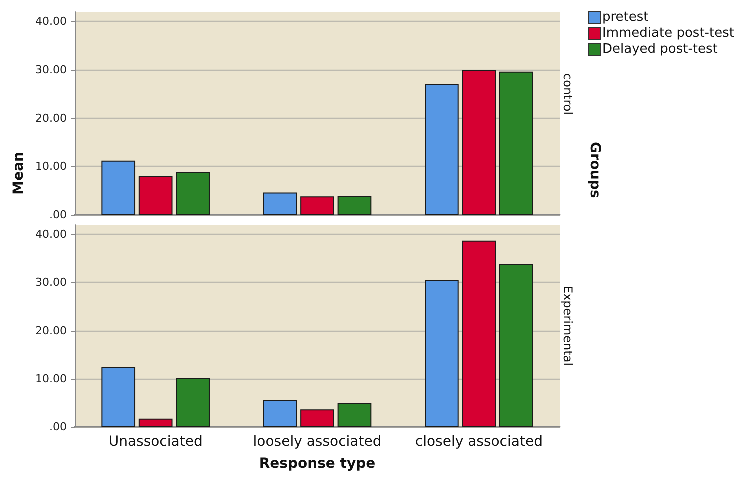  What do you see at coordinates (568, 326) in the screenshot?
I see `text: Experimental` at bounding box center [568, 326].